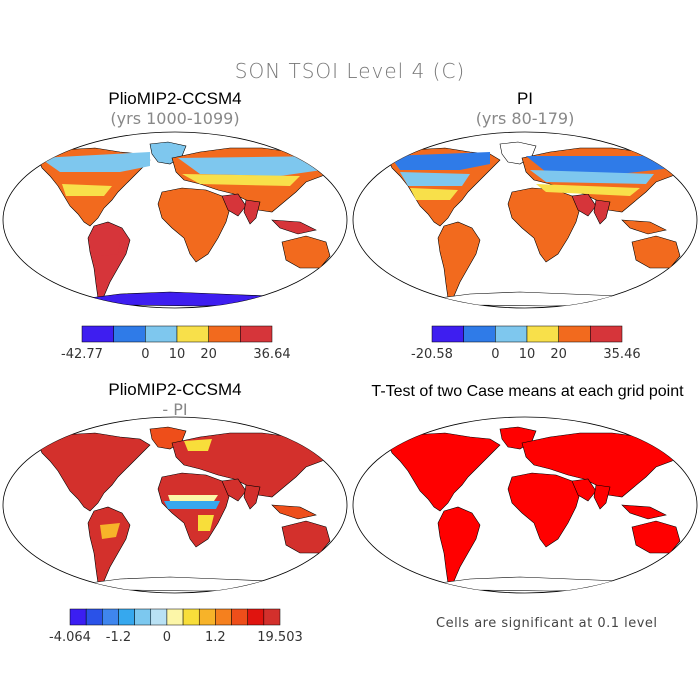  What do you see at coordinates (118, 637) in the screenshot?
I see `colorbar-tick-label: -1.2` at bounding box center [118, 637].